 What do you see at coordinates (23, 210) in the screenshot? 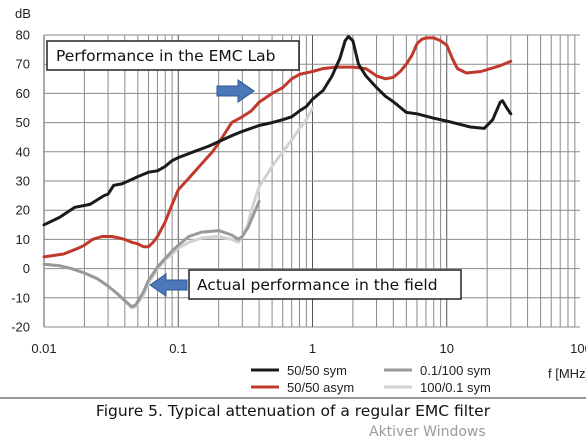
I see `y-tick-label: 20` at bounding box center [23, 210].